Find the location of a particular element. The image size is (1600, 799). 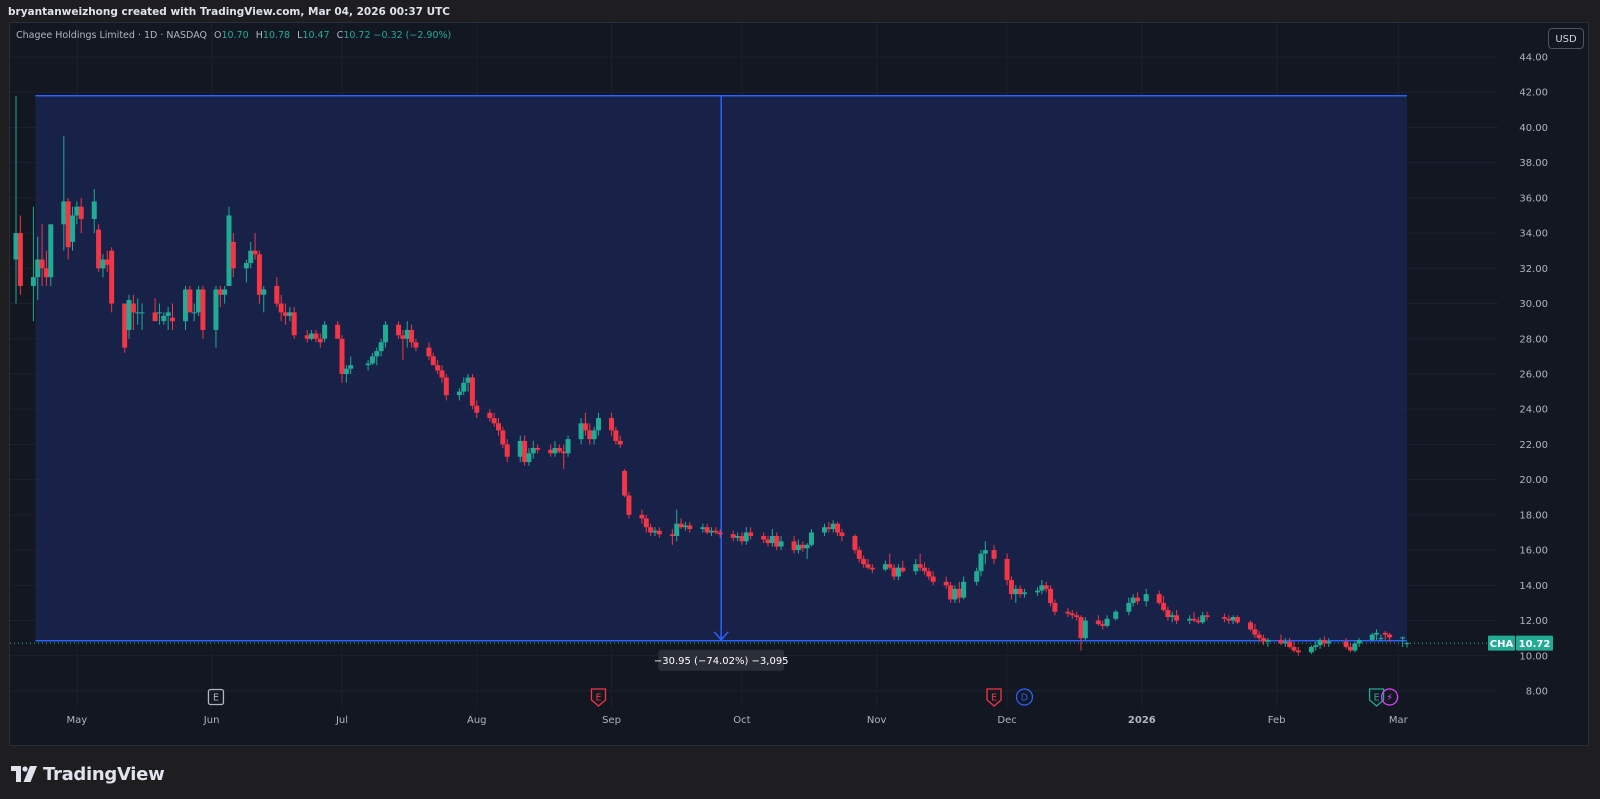

event-marker-shield is located at coordinates (1376, 697).